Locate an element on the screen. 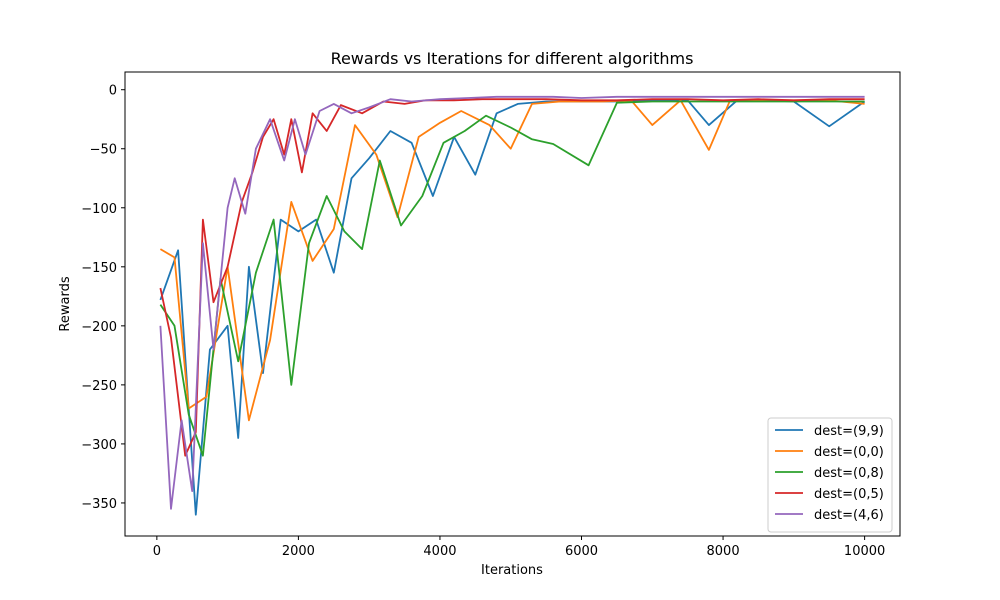  y-tick-label: −100 is located at coordinates (99, 209).